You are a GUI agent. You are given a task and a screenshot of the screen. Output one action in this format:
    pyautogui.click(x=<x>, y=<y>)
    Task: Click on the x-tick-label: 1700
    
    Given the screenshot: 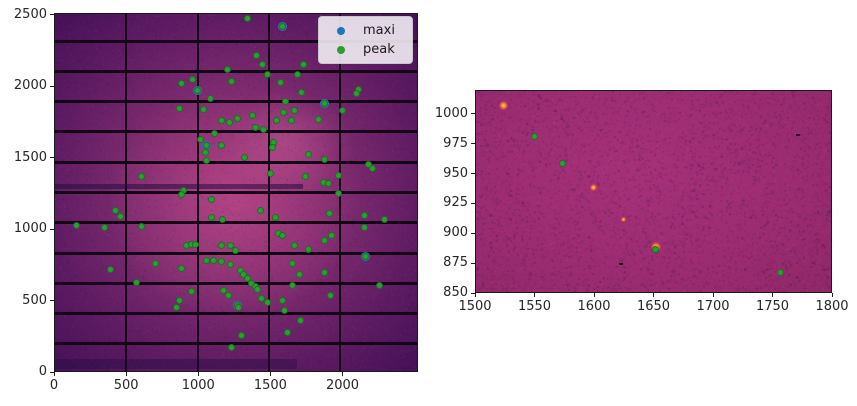 What is the action you would take?
    pyautogui.click(x=713, y=306)
    